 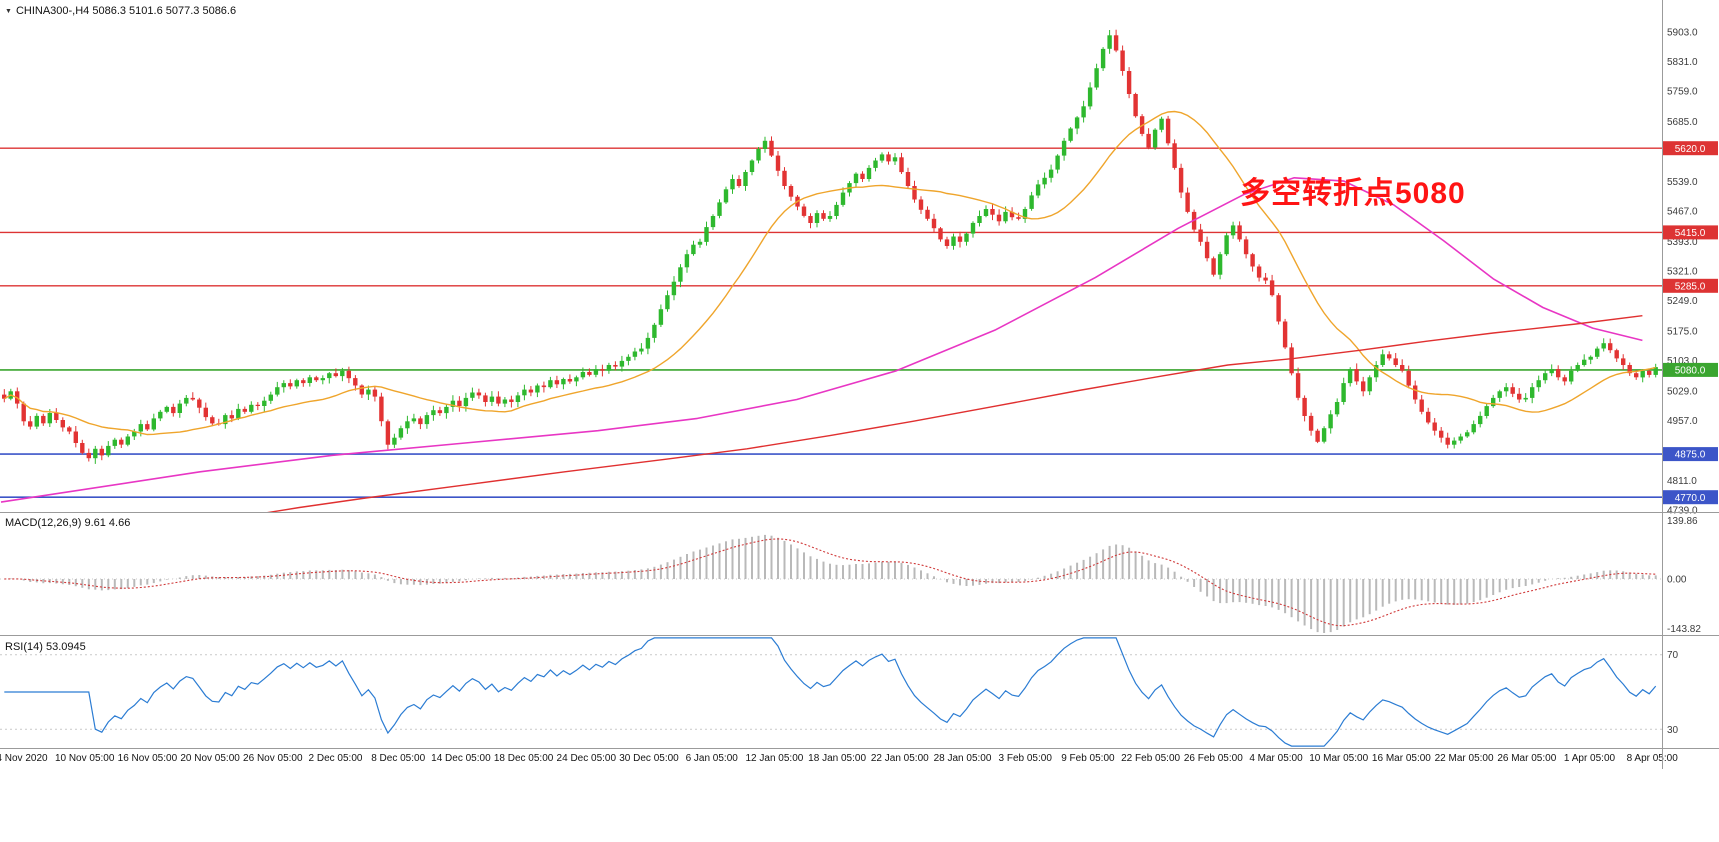 I want to click on svg-text: 8 Dec 05:00, so click(x=398, y=758).